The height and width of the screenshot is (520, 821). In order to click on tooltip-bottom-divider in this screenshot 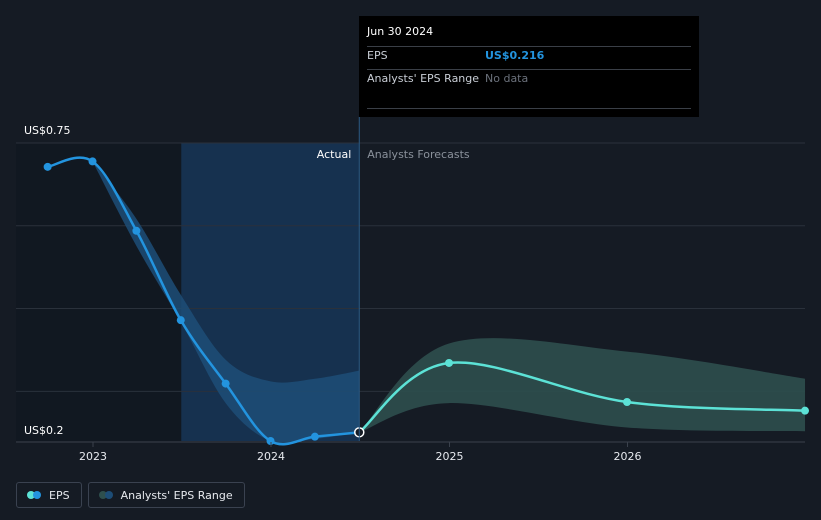, I will do `click(529, 108)`.